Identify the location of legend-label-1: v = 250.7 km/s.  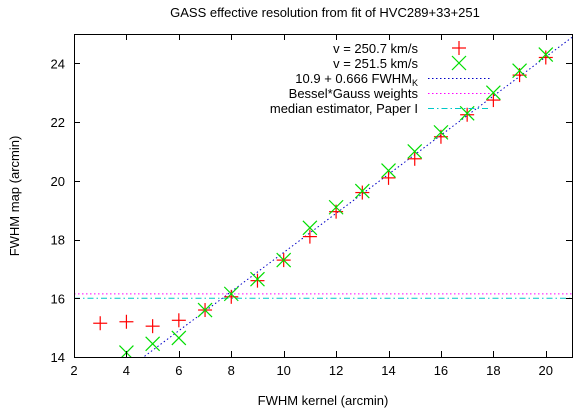
(375, 48).